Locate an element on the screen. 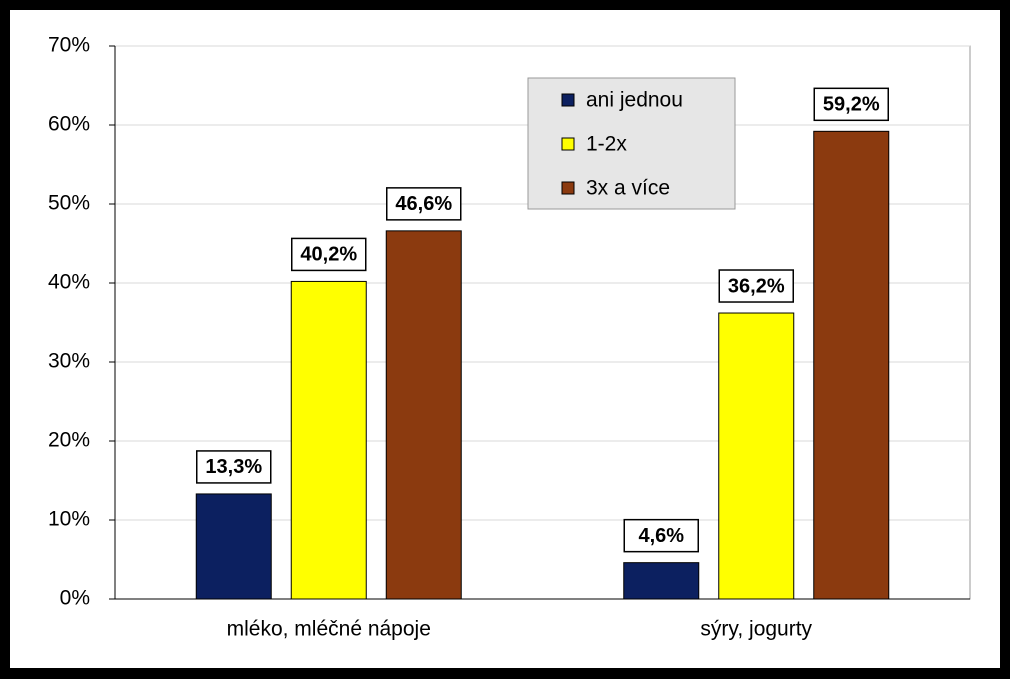 This screenshot has width=1010, height=679. y-tick-label: 20% is located at coordinates (69, 440).